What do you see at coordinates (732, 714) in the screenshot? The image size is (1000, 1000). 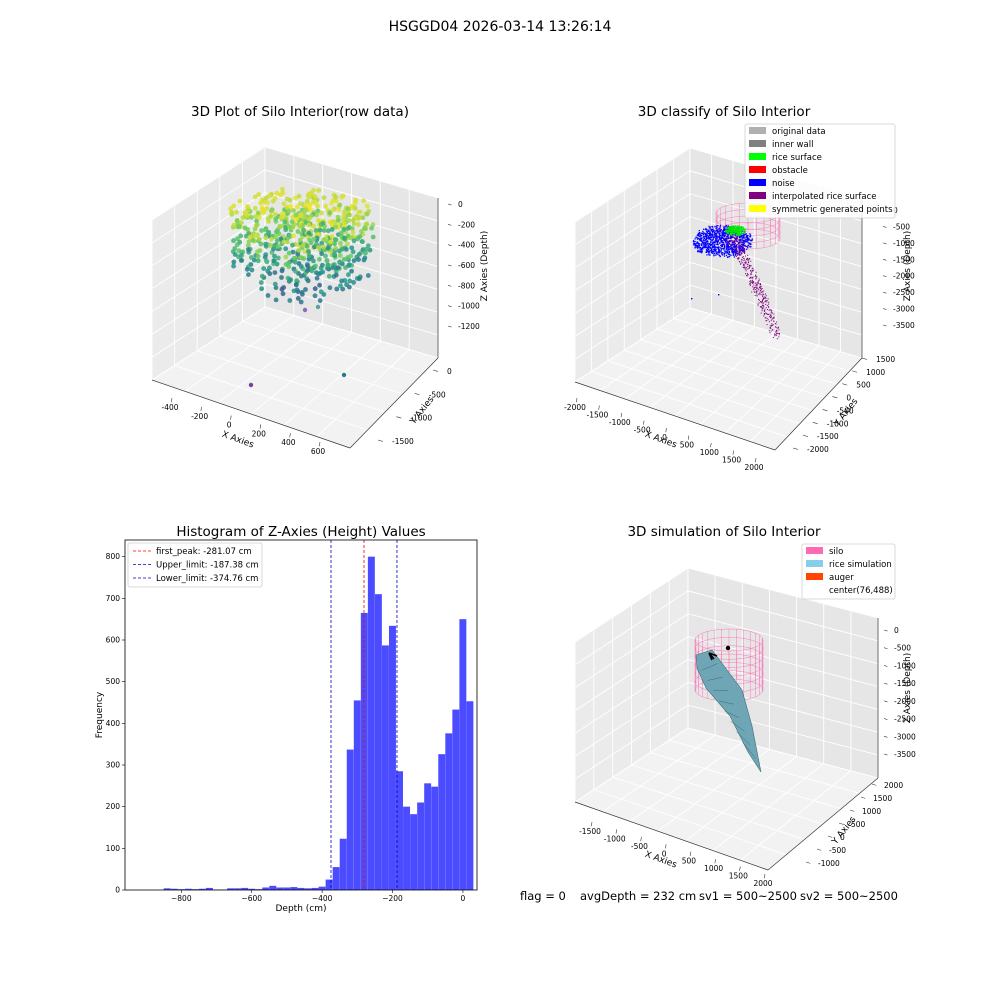 I see `surface-mesh-line` at bounding box center [732, 714].